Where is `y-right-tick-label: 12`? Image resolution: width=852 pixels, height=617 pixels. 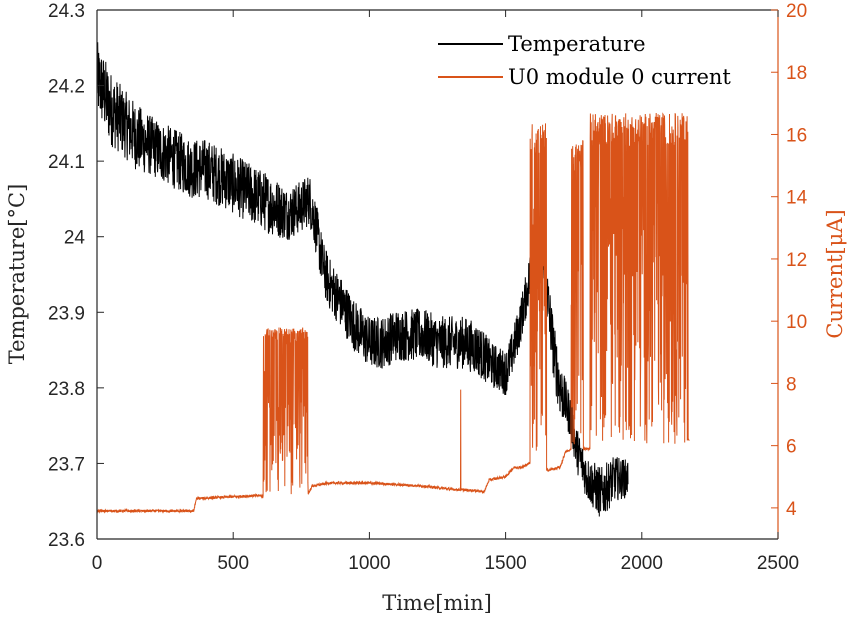
y-right-tick-label: 12 is located at coordinates (796, 260).